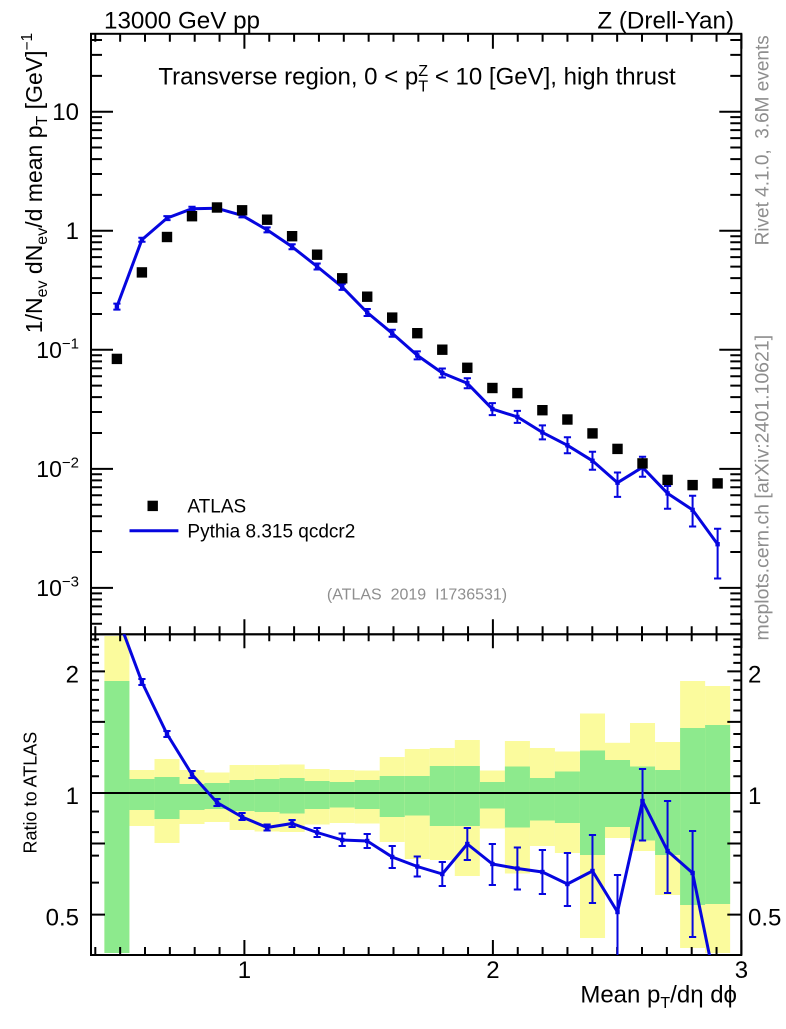 Image resolution: width=786 pixels, height=1029 pixels. I want to click on svg-text: Pythia 8.315 qcdcr2, so click(271, 532).